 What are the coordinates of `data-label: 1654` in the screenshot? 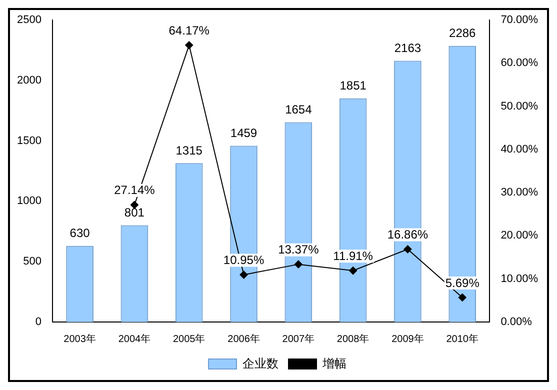 It's located at (298, 109).